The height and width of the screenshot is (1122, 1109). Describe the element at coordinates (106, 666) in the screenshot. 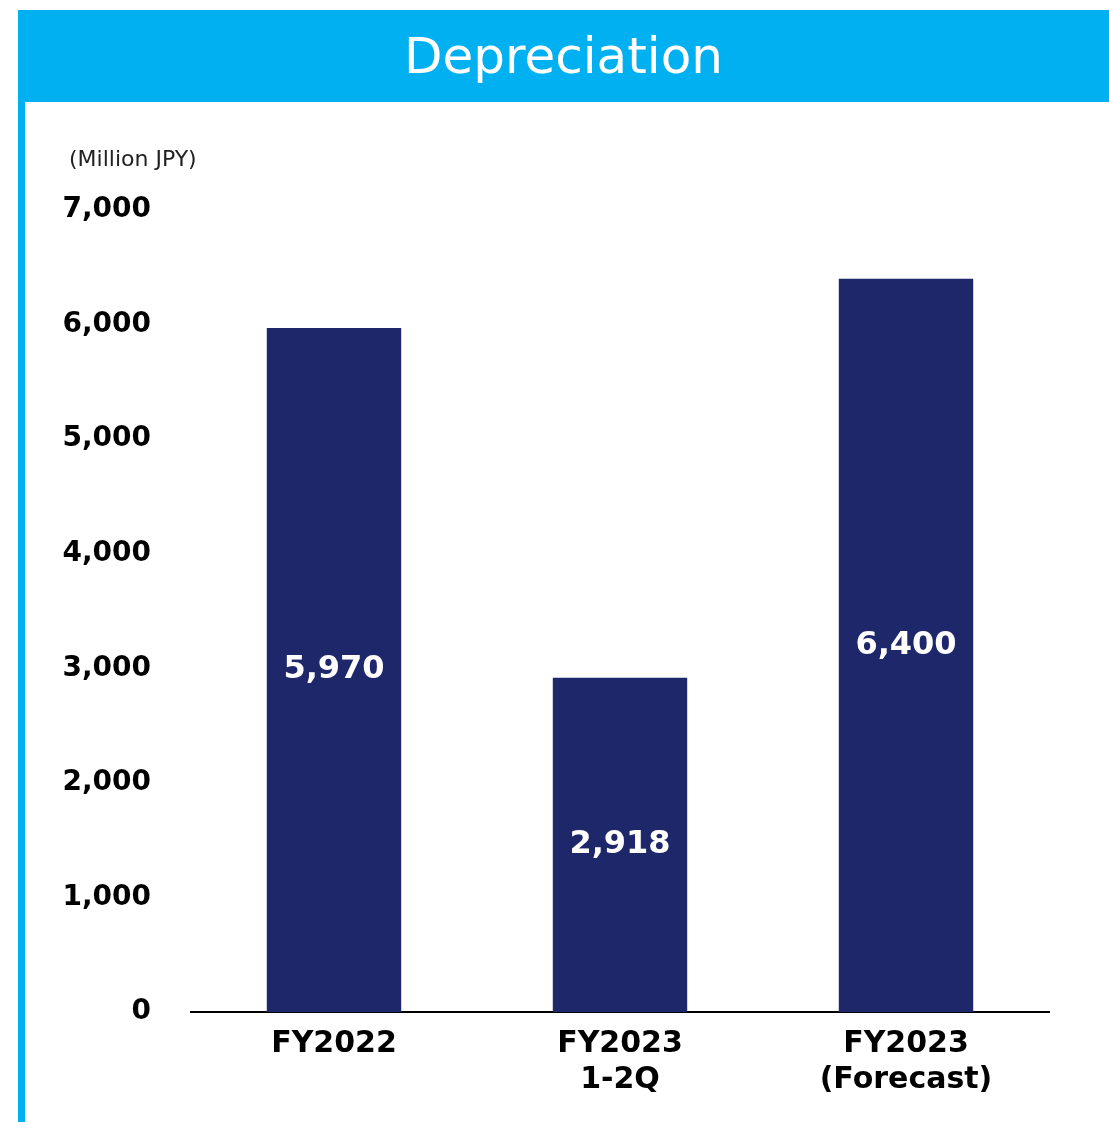

I see `y-tick-label: 3,000` at that location.